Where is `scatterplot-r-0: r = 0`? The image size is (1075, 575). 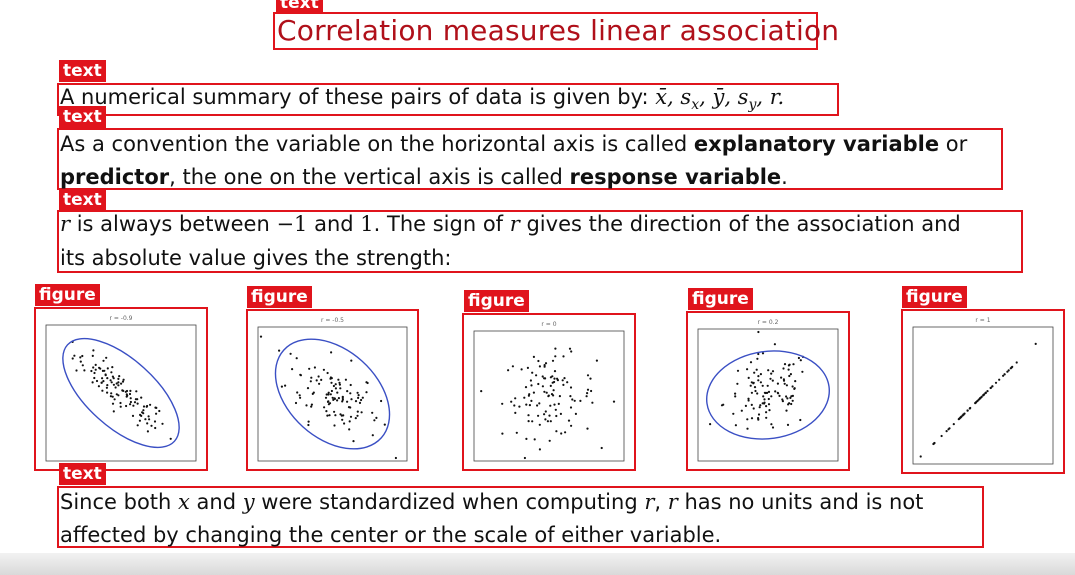
scatterplot-r-0: r = 0 is located at coordinates (549, 391).